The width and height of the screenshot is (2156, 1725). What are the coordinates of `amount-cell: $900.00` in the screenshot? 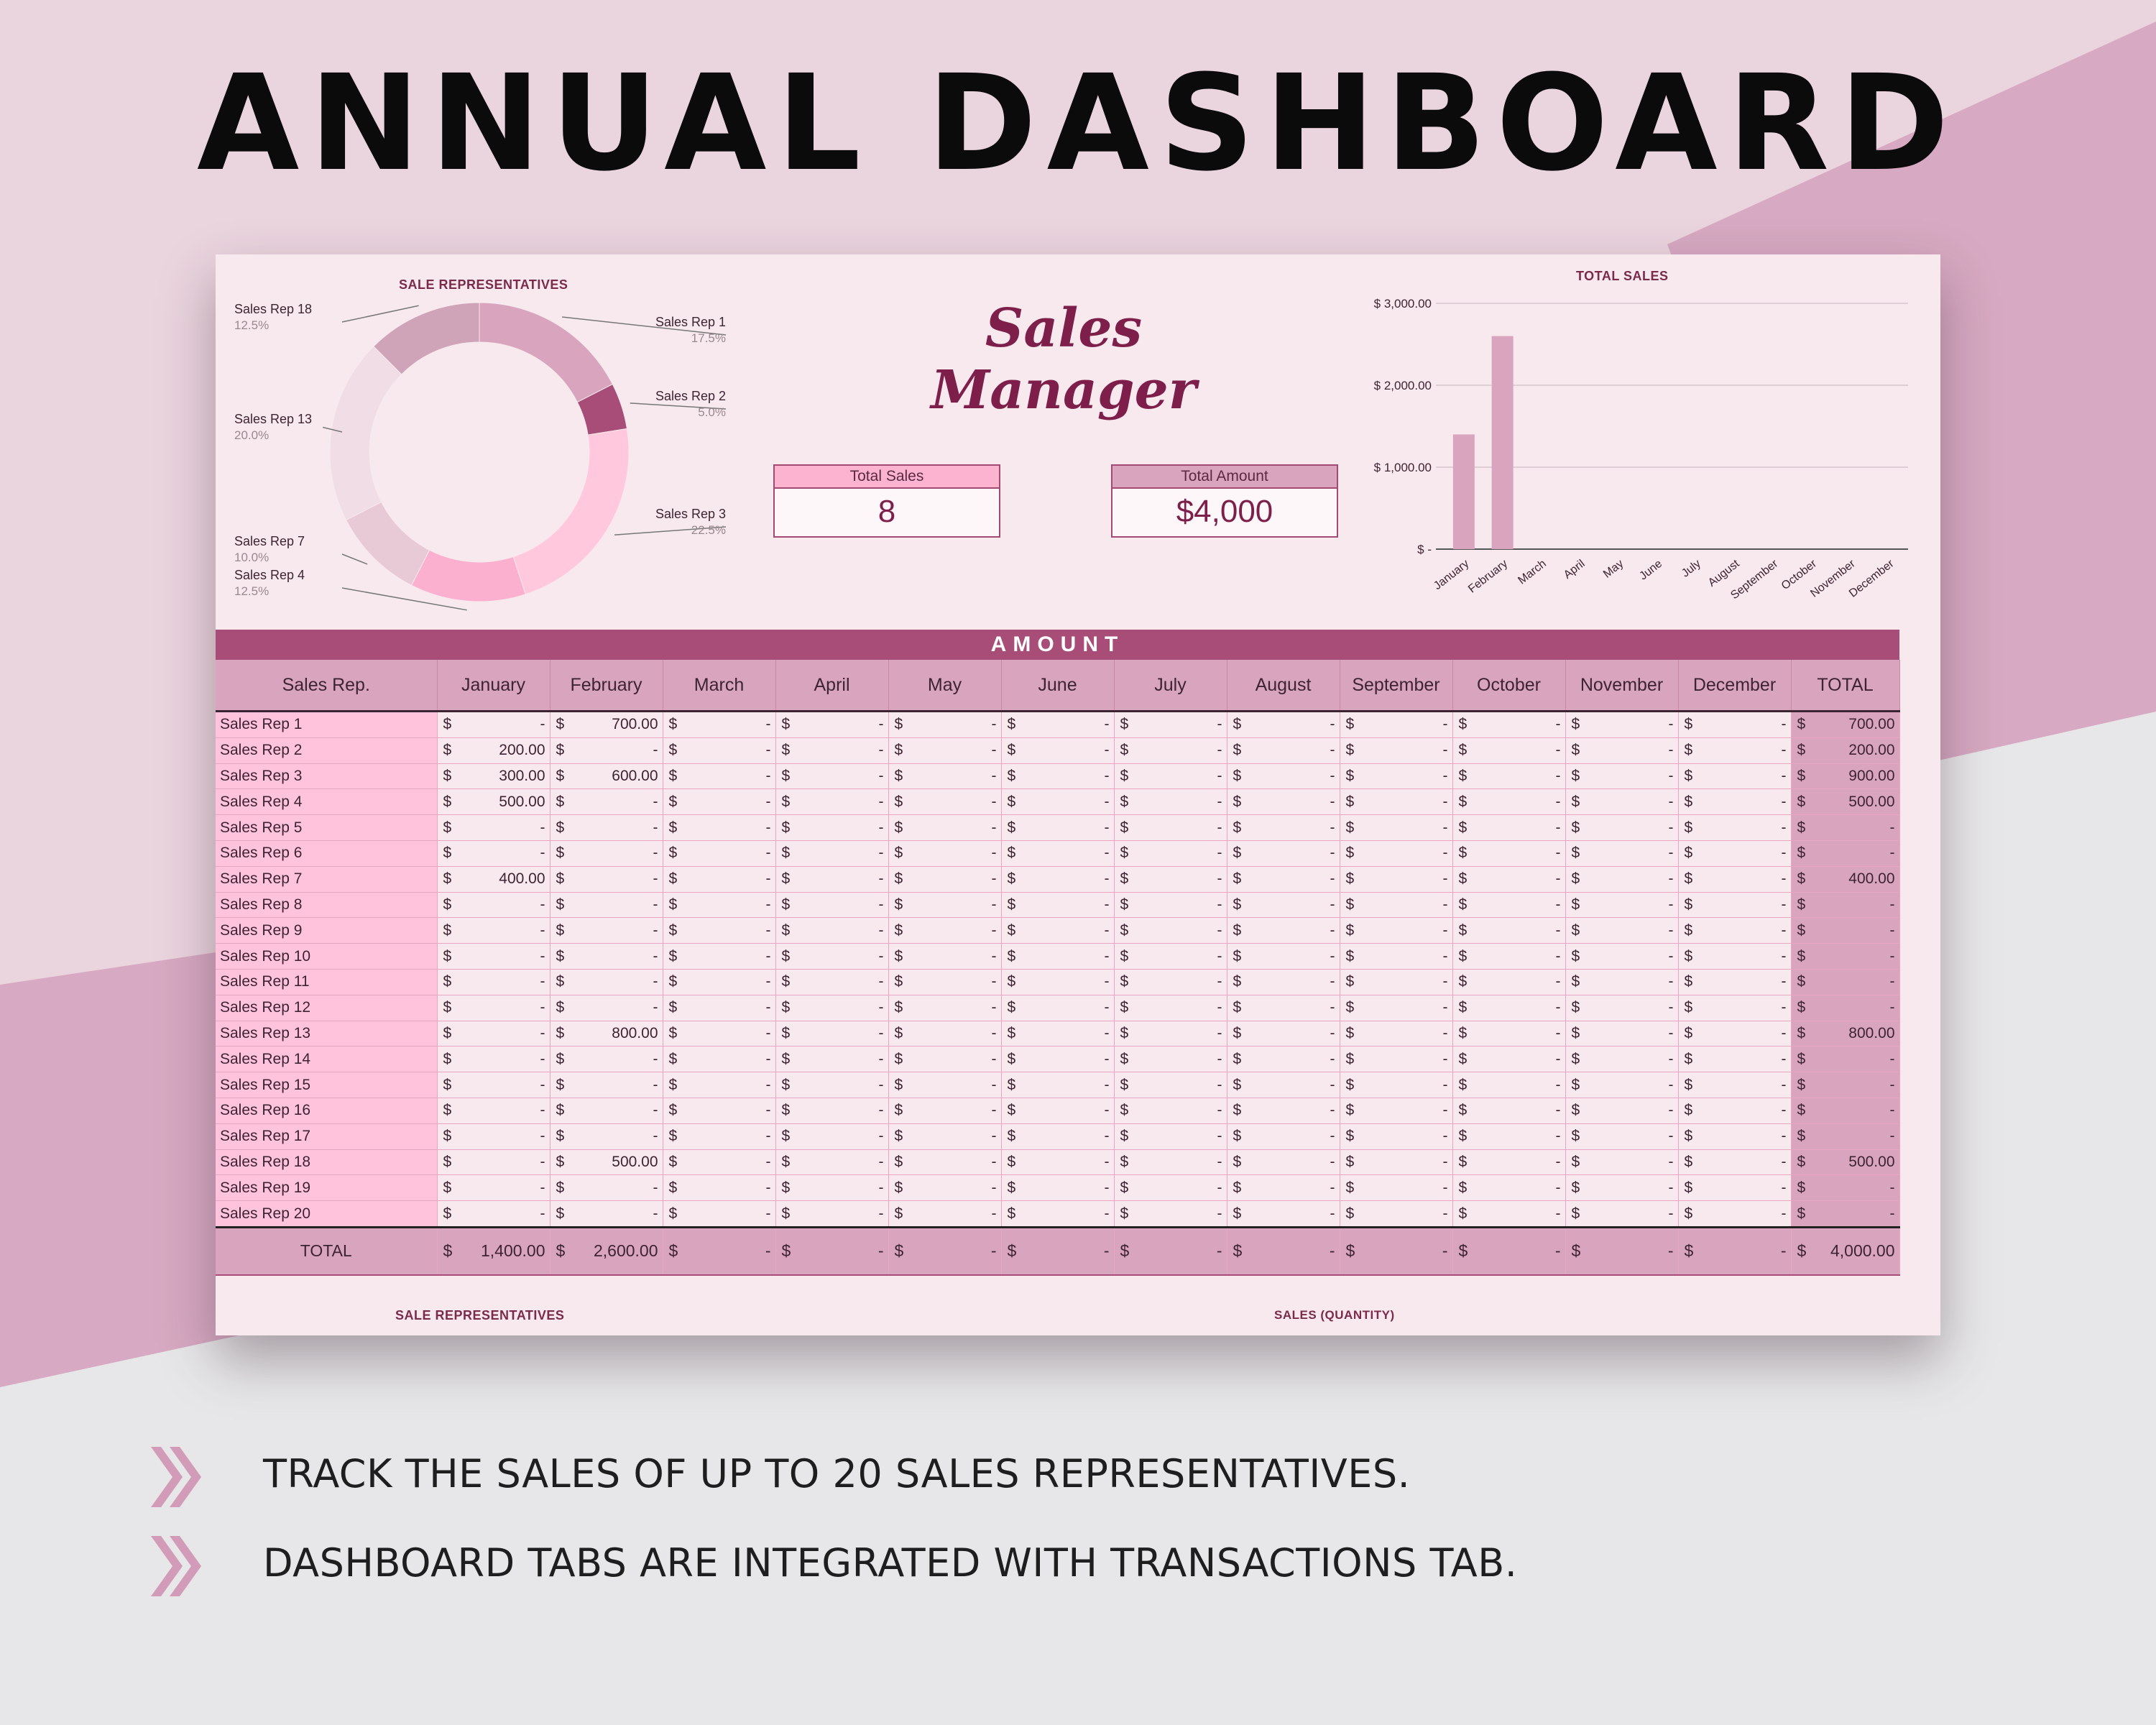 It's located at (1845, 776).